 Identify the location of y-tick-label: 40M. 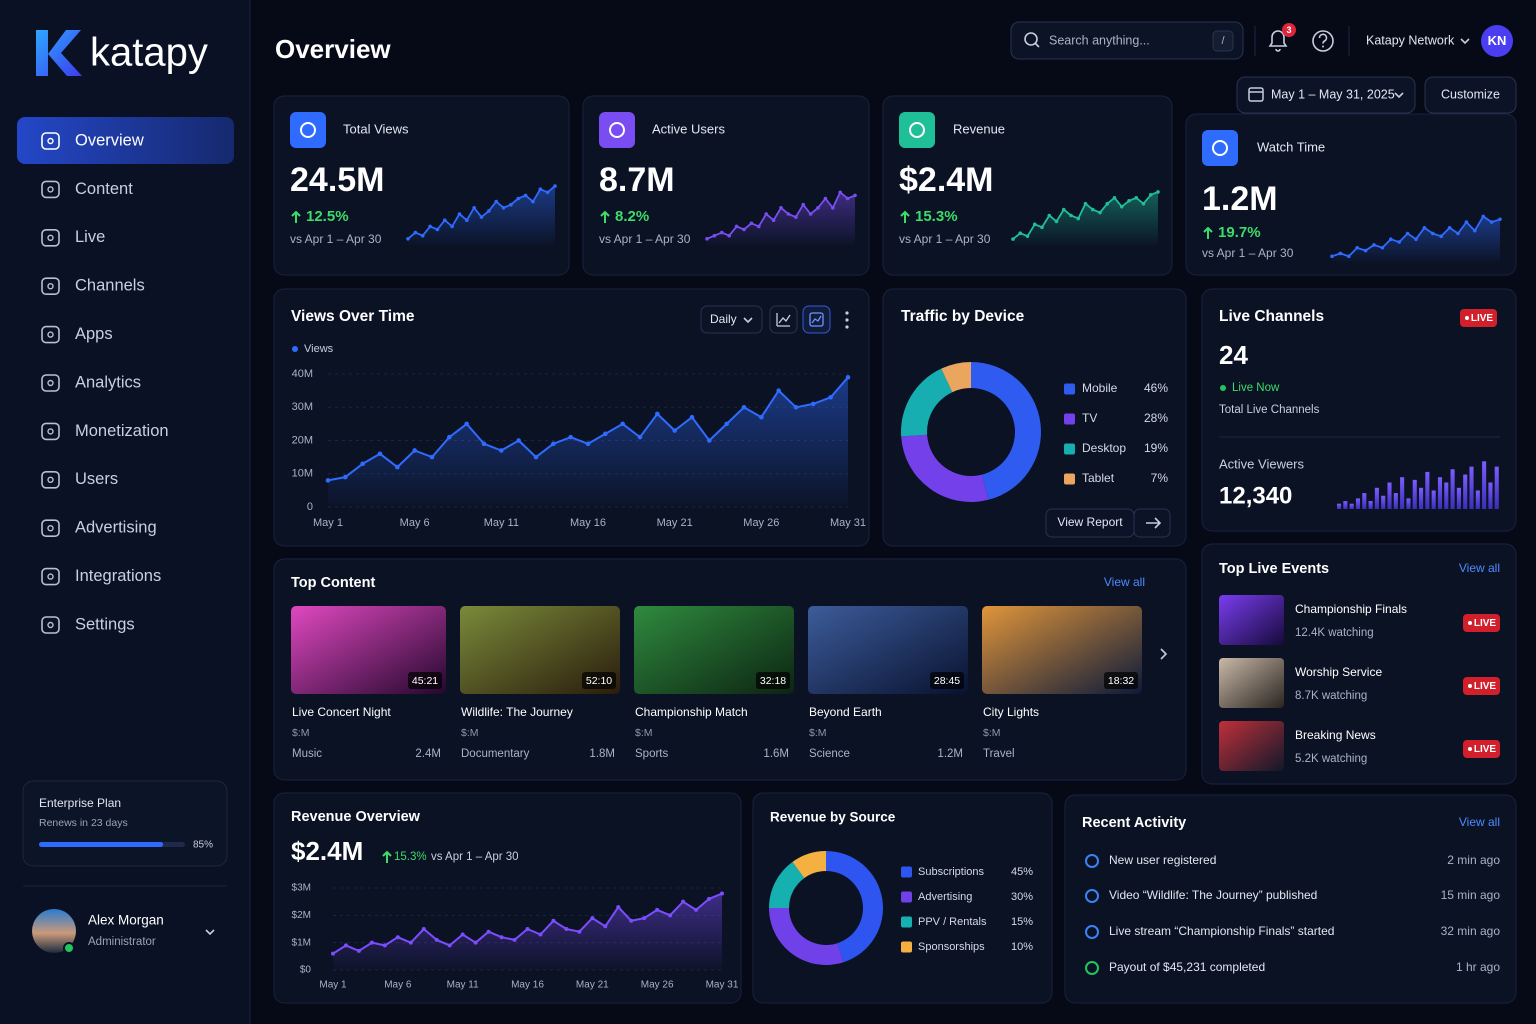
(302, 374).